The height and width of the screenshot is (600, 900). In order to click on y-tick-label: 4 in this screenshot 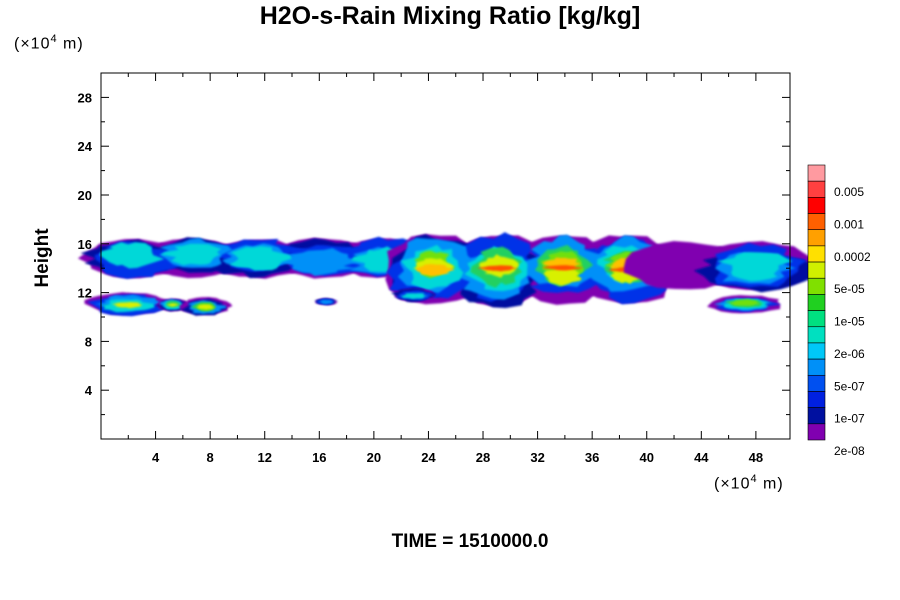, I will do `click(89, 390)`.